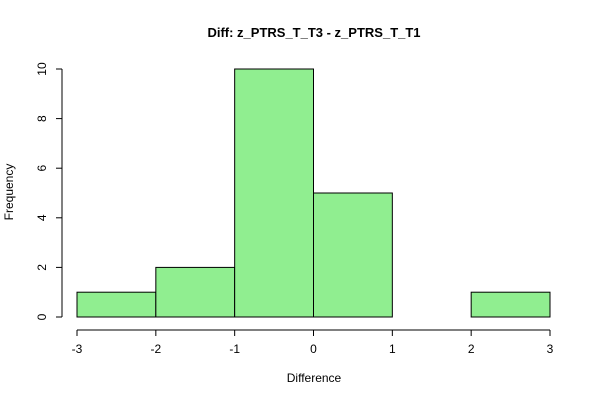 Image resolution: width=600 pixels, height=400 pixels. What do you see at coordinates (155, 349) in the screenshot?
I see `x-tick-label-1: -2` at bounding box center [155, 349].